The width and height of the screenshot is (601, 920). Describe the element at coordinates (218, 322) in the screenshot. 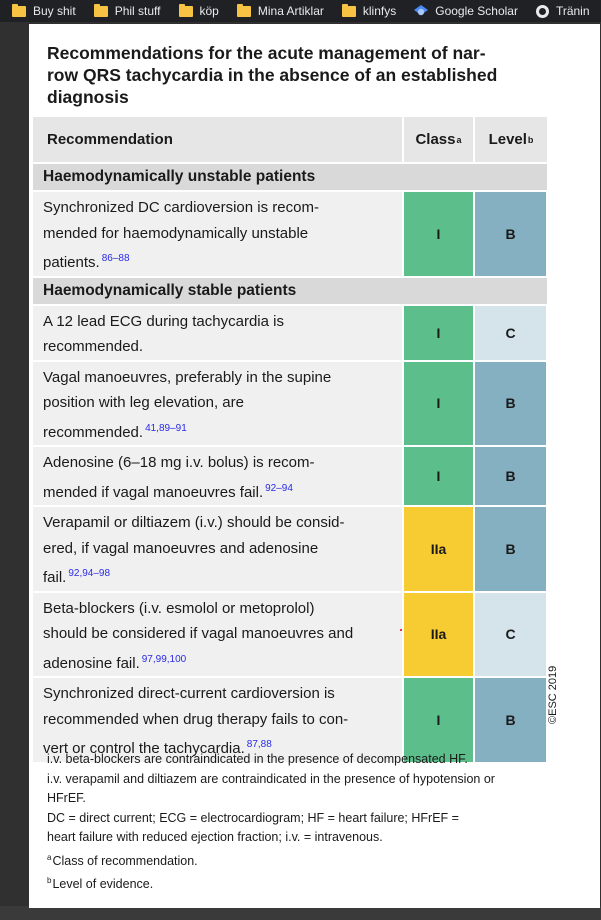

I see `recommendation-line: A 12 lead ECG during tachycardia is` at that location.